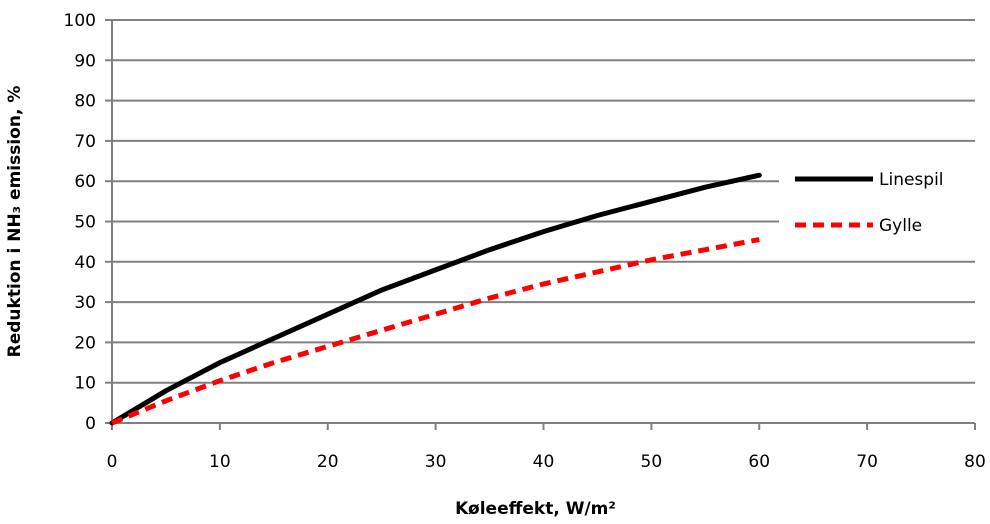  What do you see at coordinates (80, 21) in the screenshot?
I see `y-tick-label: 100` at bounding box center [80, 21].